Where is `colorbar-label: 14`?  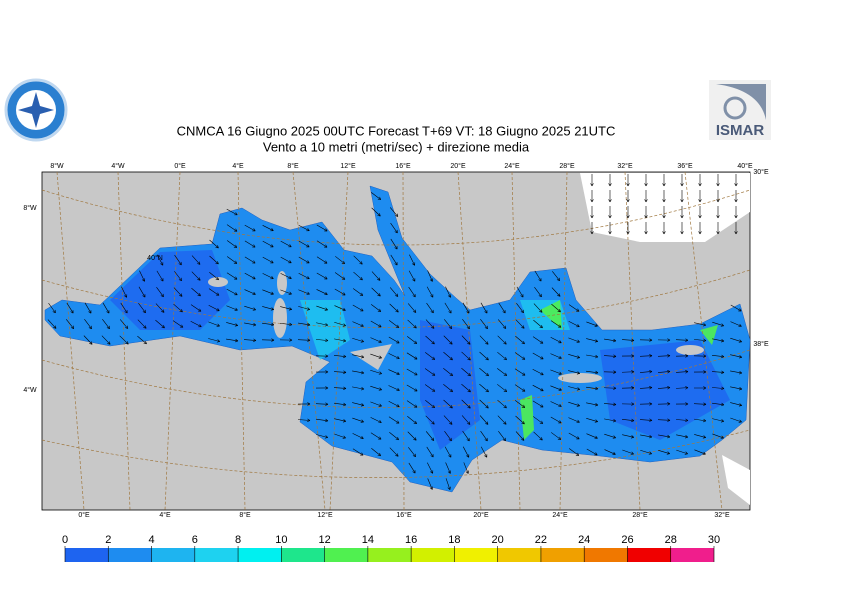 colorbar-label: 14 is located at coordinates (368, 540).